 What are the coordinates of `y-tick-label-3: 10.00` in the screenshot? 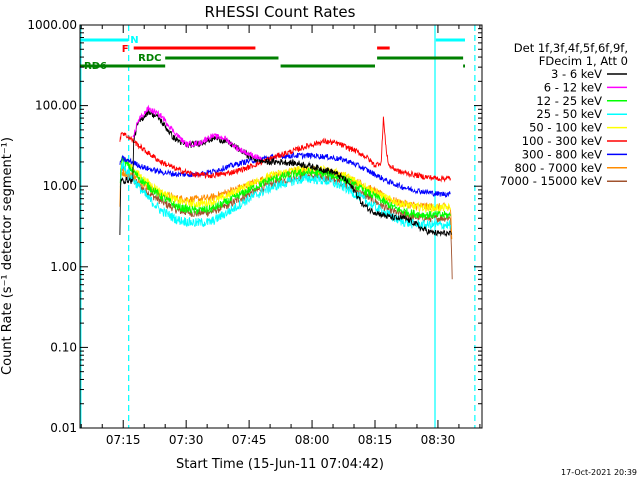 It's located at (60, 186).